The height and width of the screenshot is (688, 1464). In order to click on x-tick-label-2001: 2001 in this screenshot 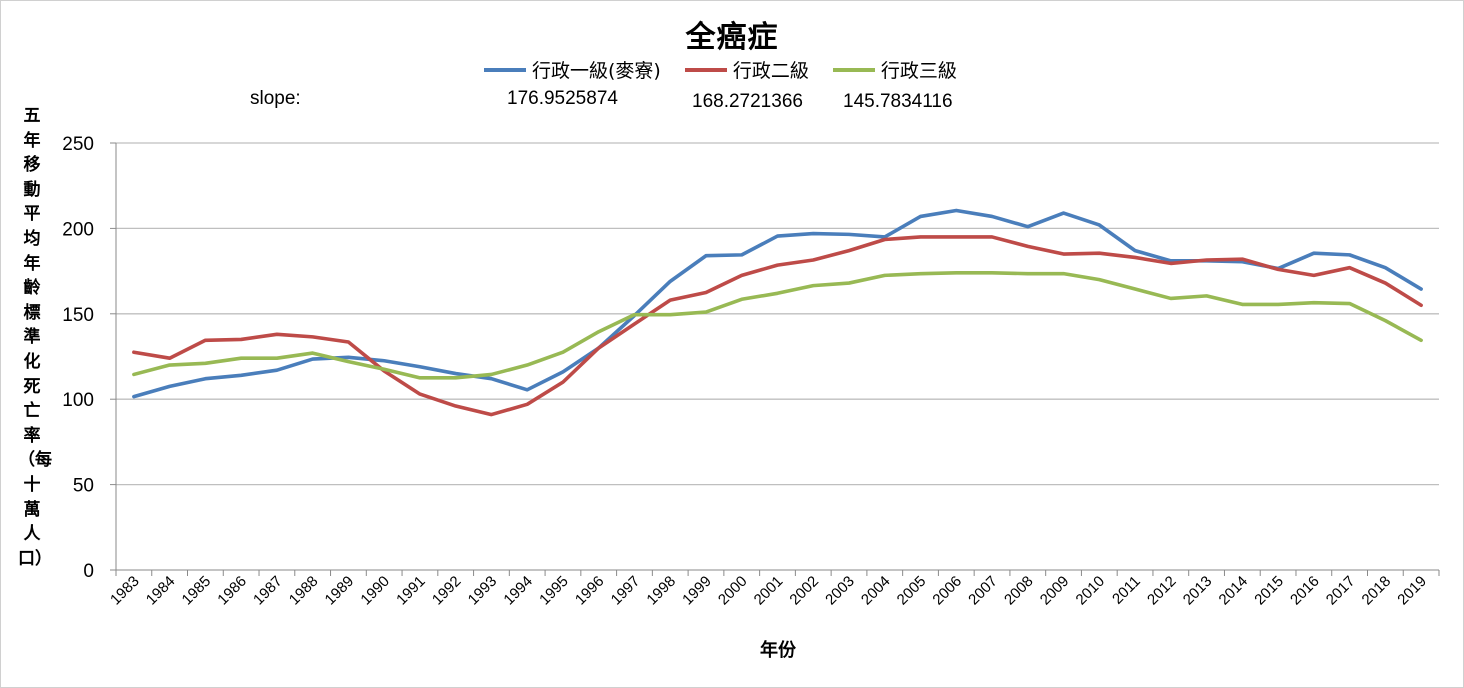, I will do `click(769, 591)`.